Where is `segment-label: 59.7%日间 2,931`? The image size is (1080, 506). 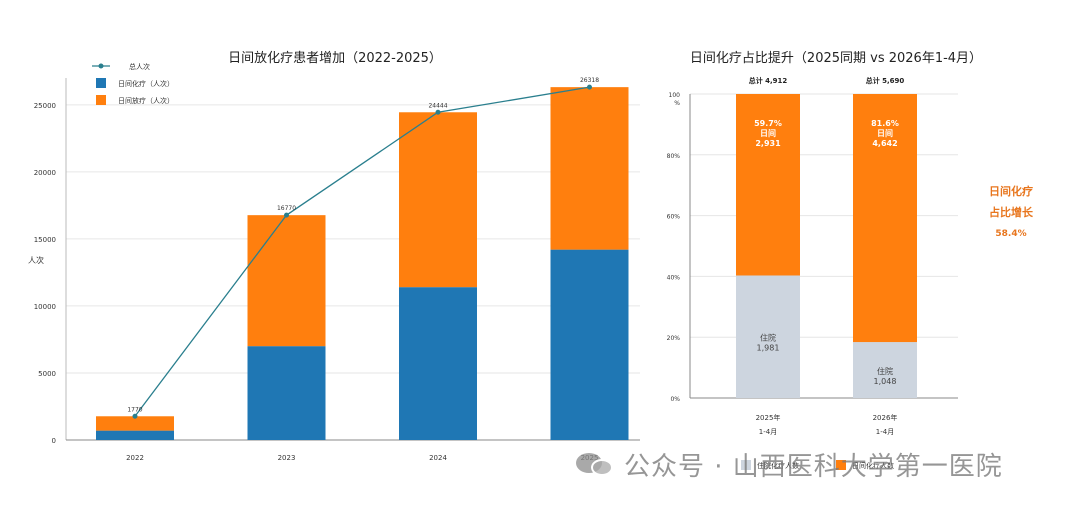
segment-label: 59.7%日间 2,931 is located at coordinates (768, 133).